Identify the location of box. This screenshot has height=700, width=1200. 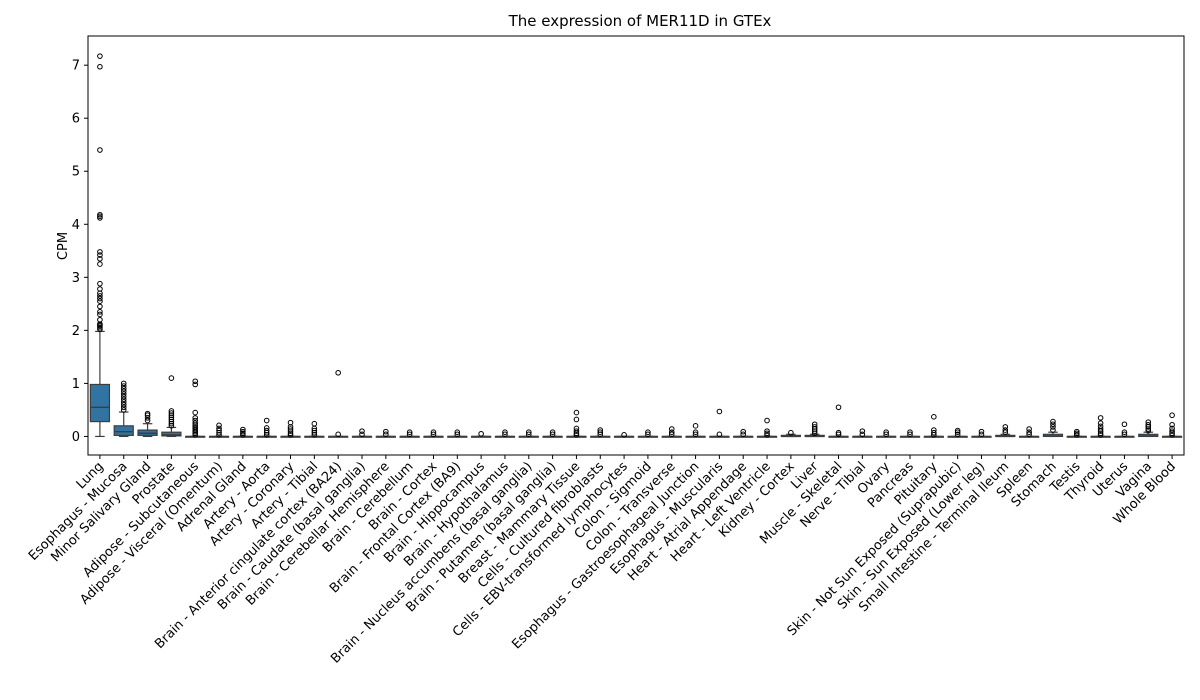
(123, 430).